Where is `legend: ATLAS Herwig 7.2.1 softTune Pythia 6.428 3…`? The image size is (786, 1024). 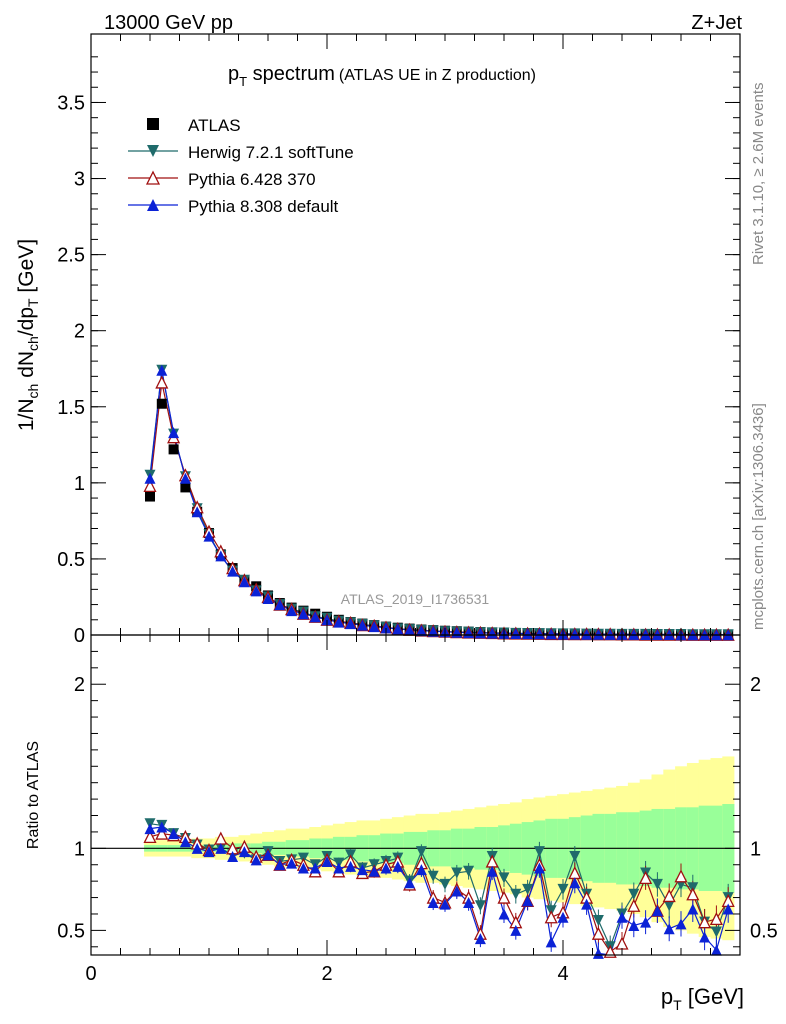 legend: ATLAS Herwig 7.2.1 softTune Pythia 6.428 3… is located at coordinates (241, 166).